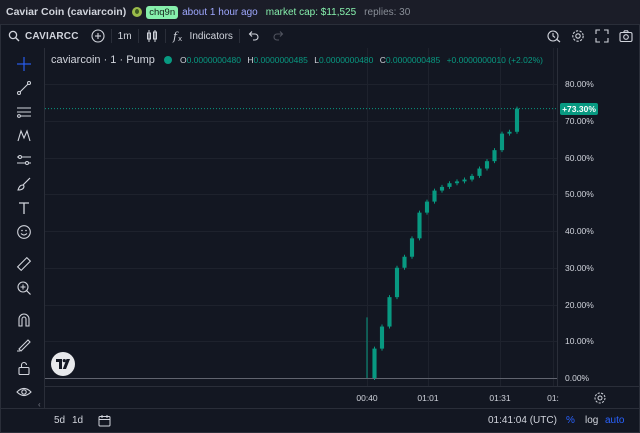 Image resolution: width=640 pixels, height=433 pixels. What do you see at coordinates (24, 368) in the screenshot?
I see `lock-icon` at bounding box center [24, 368].